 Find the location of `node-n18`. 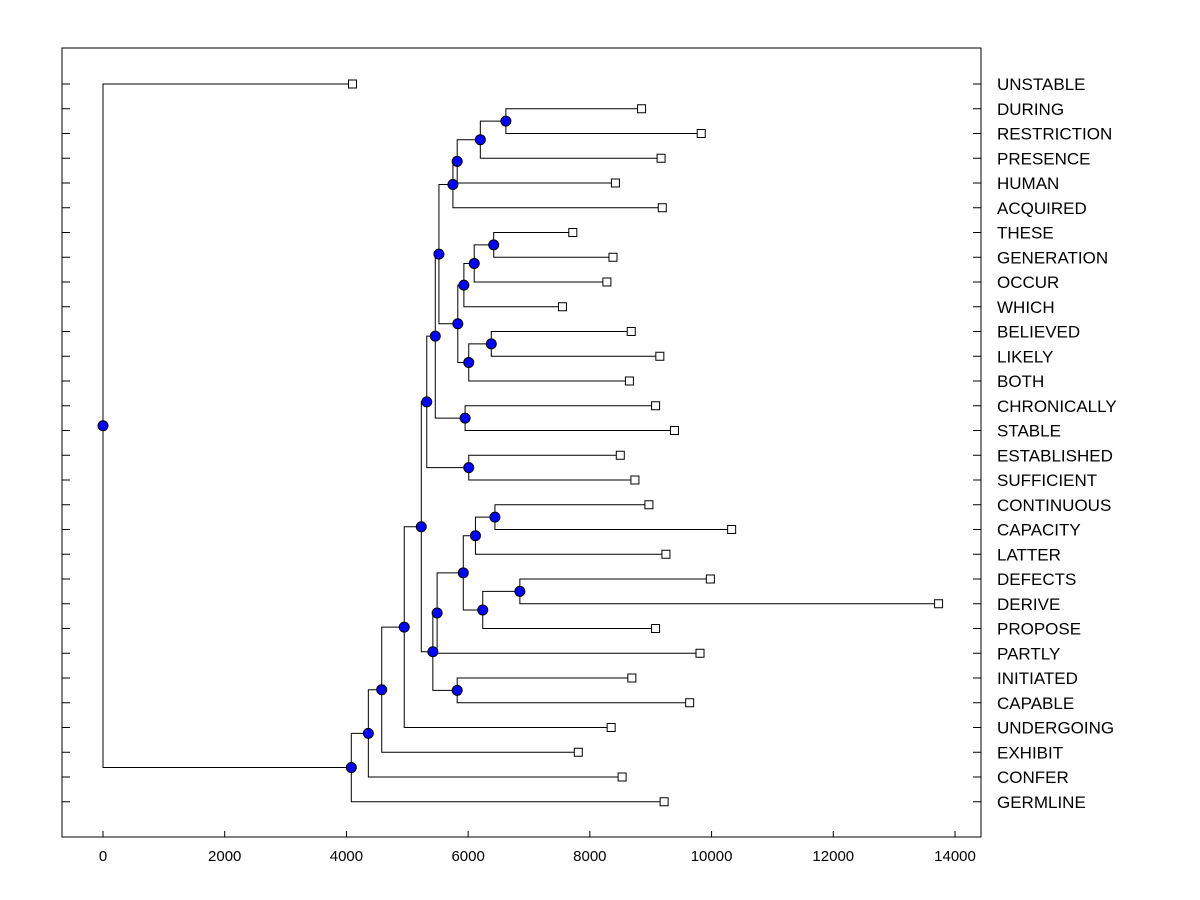

node-n18 is located at coordinates (520, 591).